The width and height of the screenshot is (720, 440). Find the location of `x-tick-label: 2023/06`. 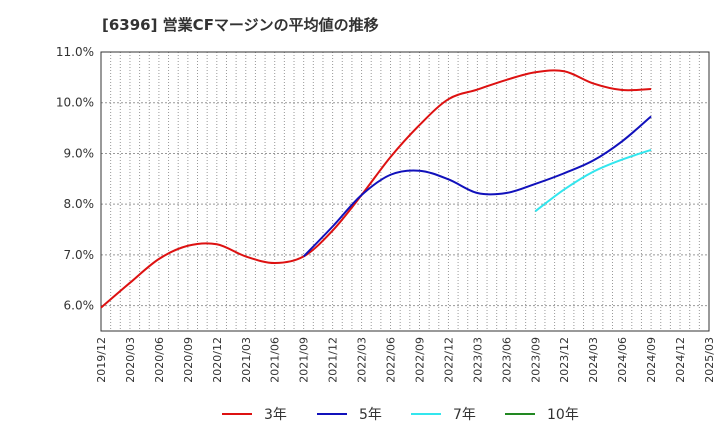

x-tick-label: 2023/06 is located at coordinates (506, 360).